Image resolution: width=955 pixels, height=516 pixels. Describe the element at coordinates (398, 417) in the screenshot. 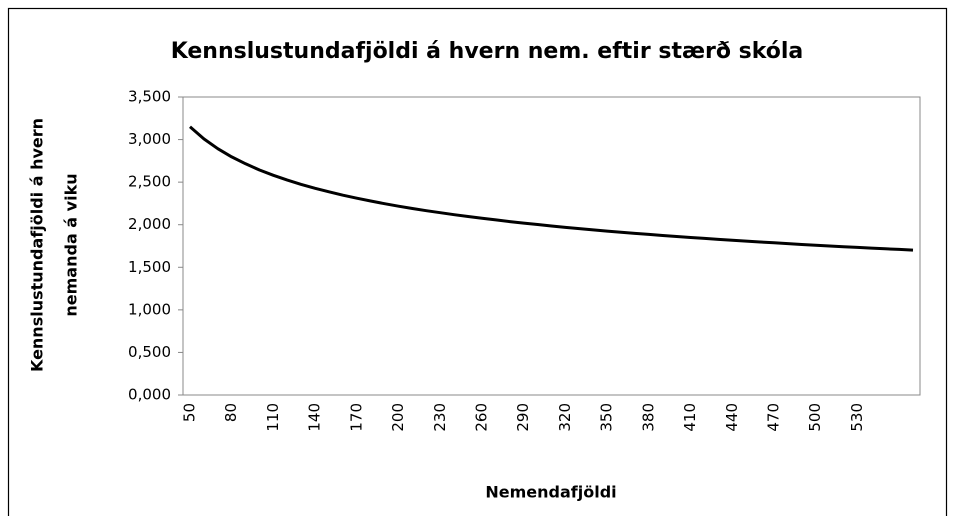

I see `x-tick-label: 200` at that location.